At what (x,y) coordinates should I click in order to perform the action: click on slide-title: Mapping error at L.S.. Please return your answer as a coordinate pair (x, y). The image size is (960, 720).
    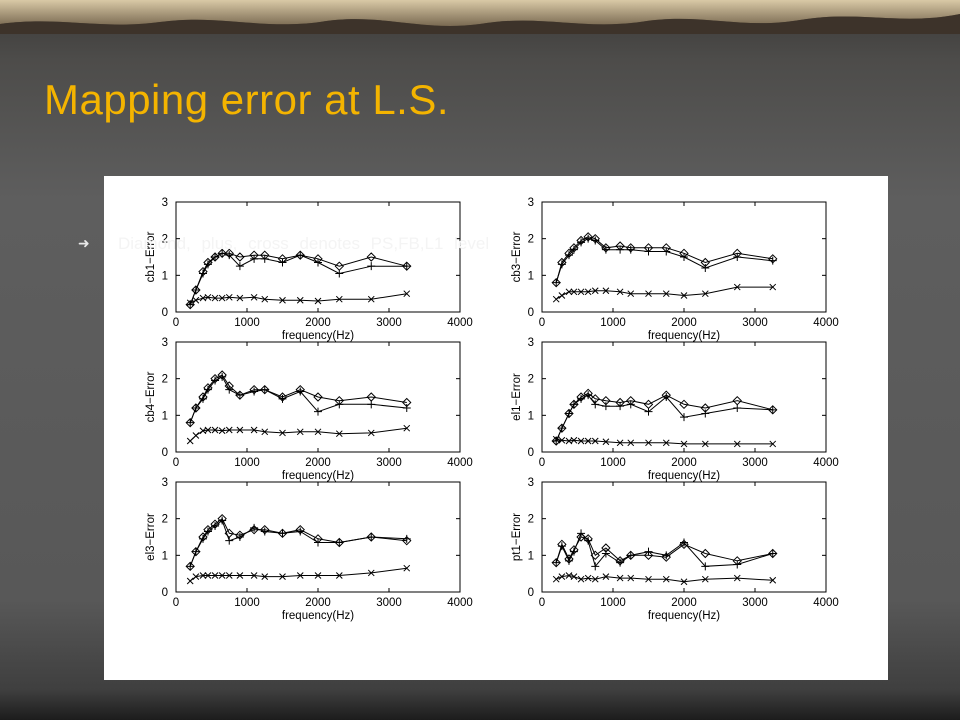
    Looking at the image, I should click on (247, 99).